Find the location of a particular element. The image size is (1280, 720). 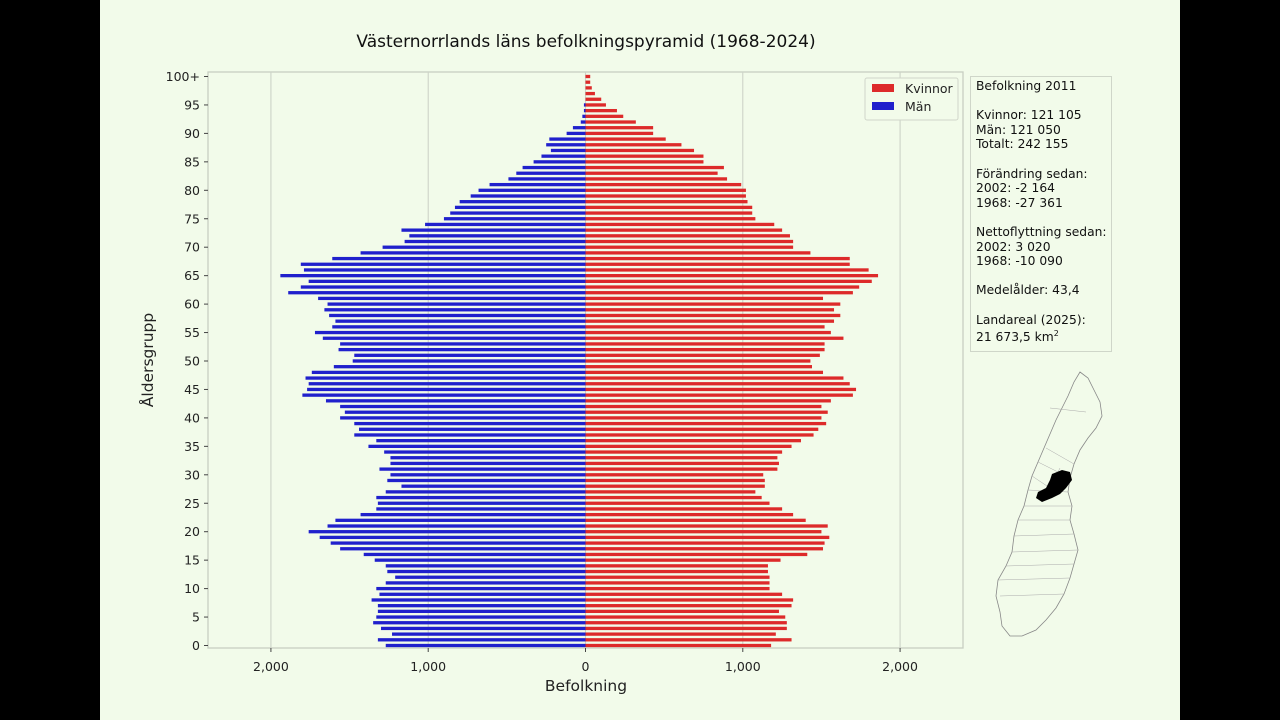

y-tick-label: 70 is located at coordinates (192, 247).